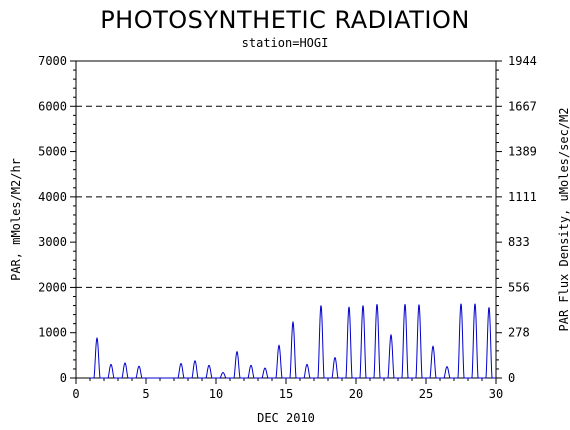  I want to click on x-tick-label: 0, so click(75, 394).